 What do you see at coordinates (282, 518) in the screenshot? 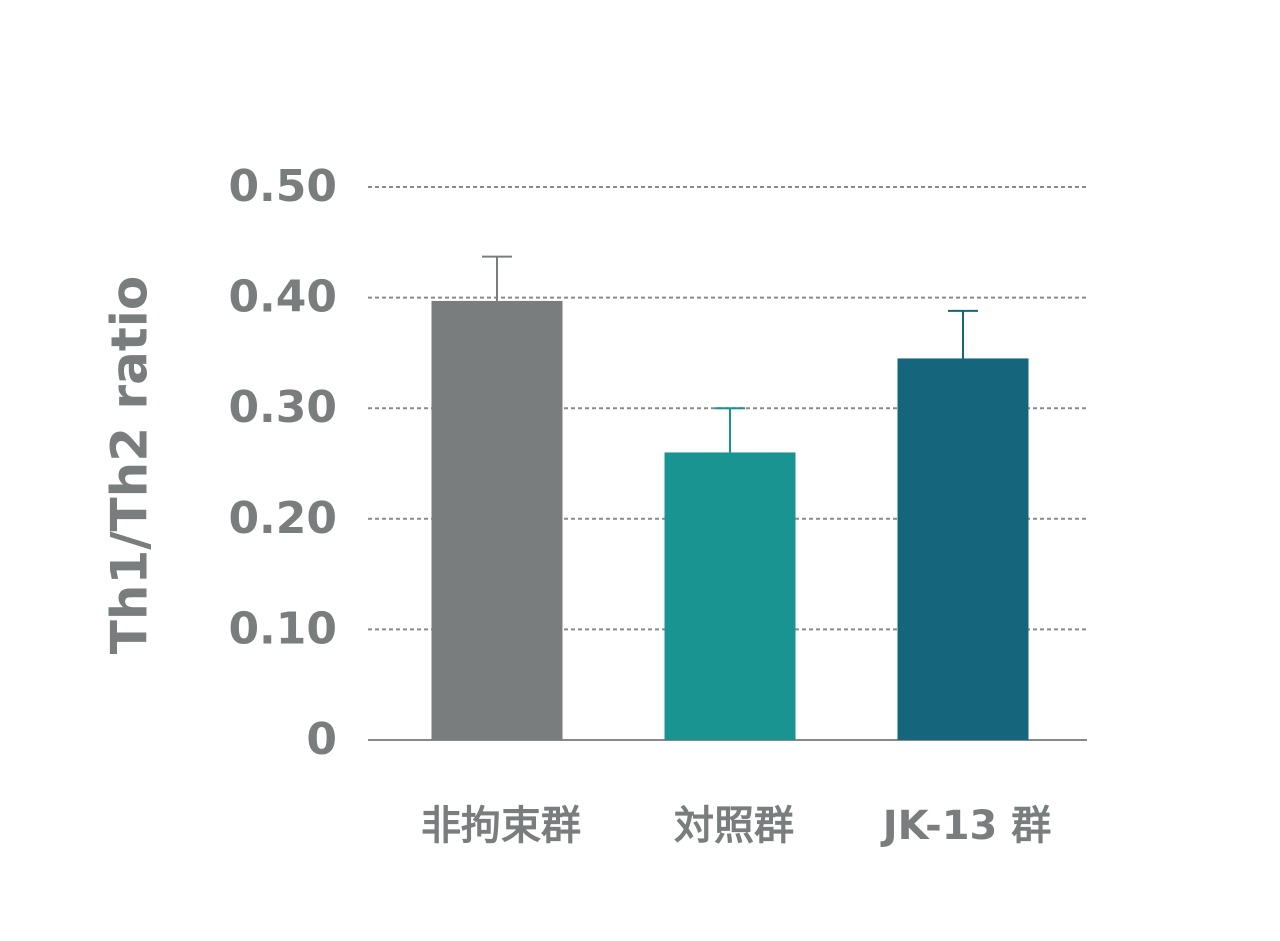
I see `y-tick-label: 0.20` at bounding box center [282, 518].